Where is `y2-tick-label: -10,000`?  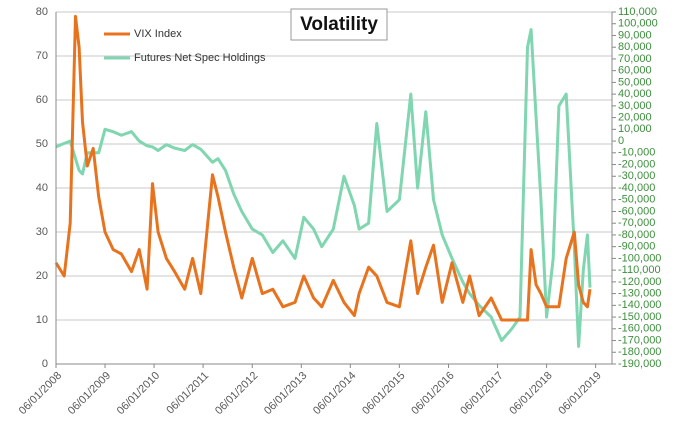 y2-tick-label: -10,000 is located at coordinates (636, 153).